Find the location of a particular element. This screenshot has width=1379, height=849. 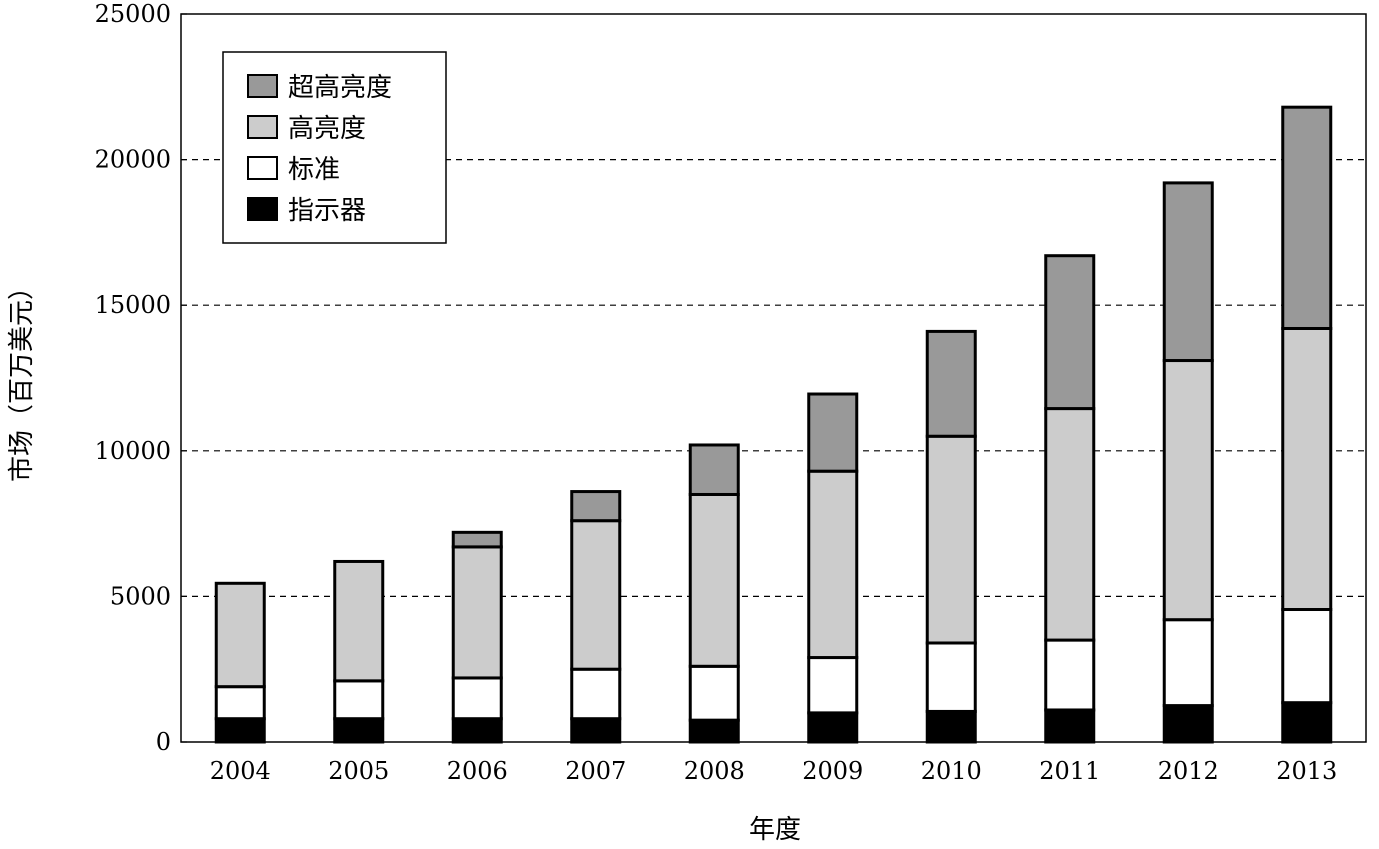

x-axis-title: 年度 is located at coordinates (775, 829).